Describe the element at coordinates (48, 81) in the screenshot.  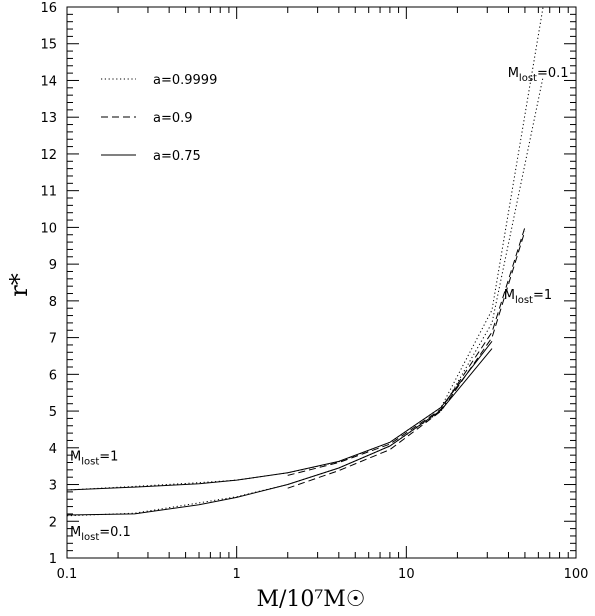
I see `y-tick-label: 14` at that location.